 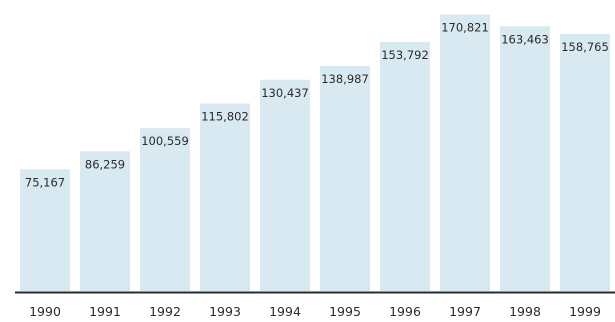 What do you see at coordinates (405, 55) in the screenshot?
I see `value-label-1996: 153,792` at bounding box center [405, 55].